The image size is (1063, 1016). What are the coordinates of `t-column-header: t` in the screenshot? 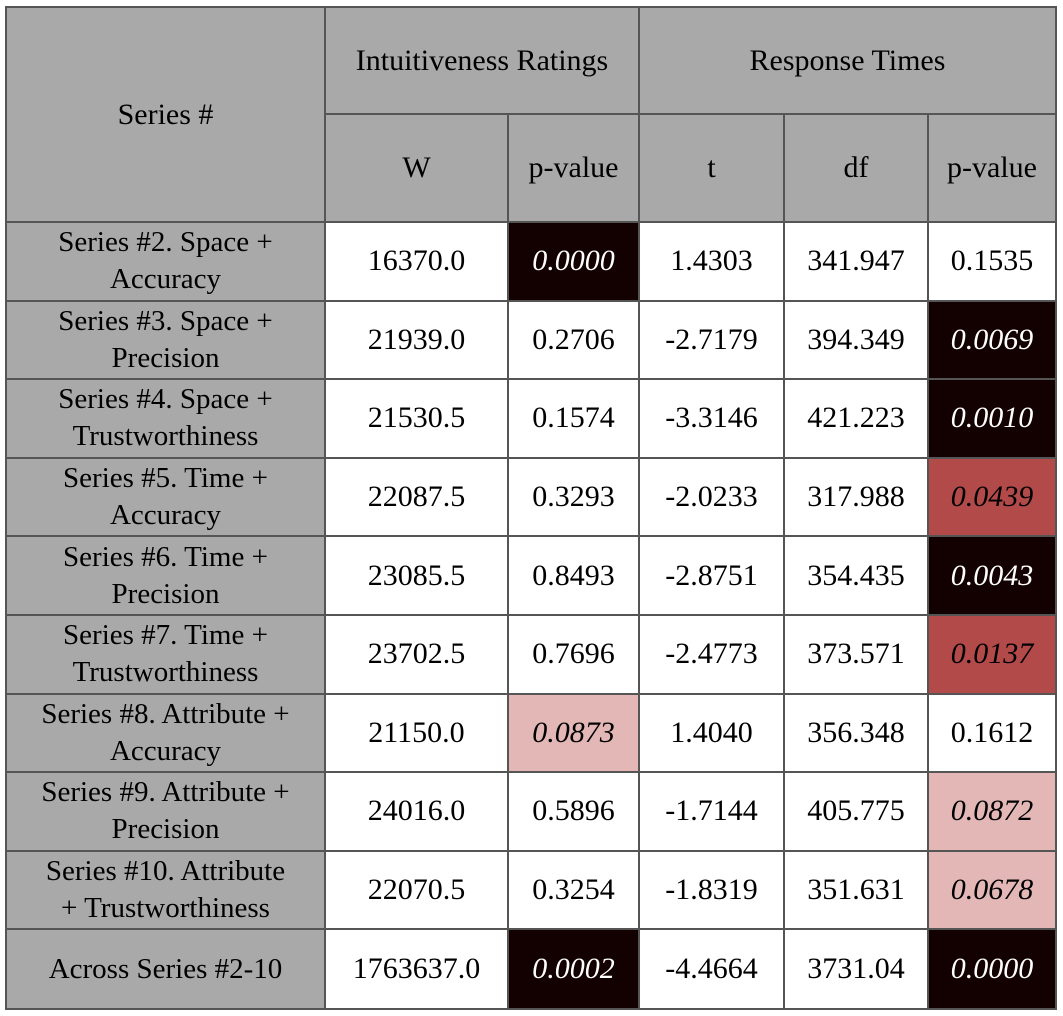 It's located at (711, 168).